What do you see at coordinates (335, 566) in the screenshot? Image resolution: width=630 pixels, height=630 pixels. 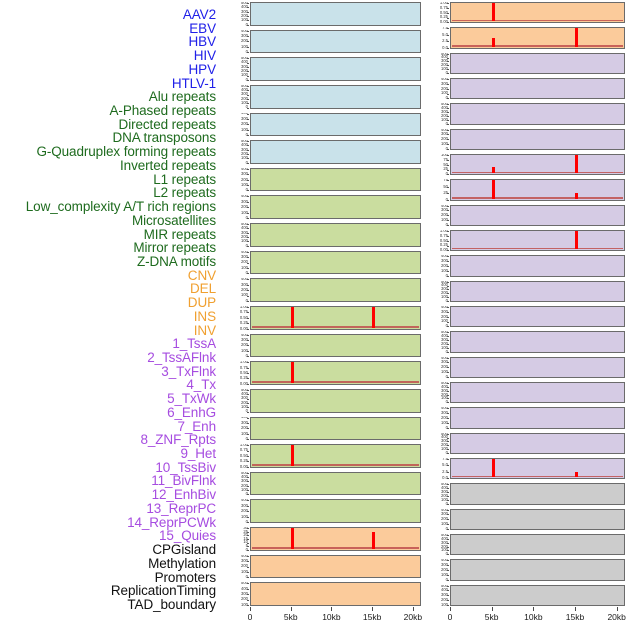 I see `track-panel-left-promoters` at bounding box center [335, 566].